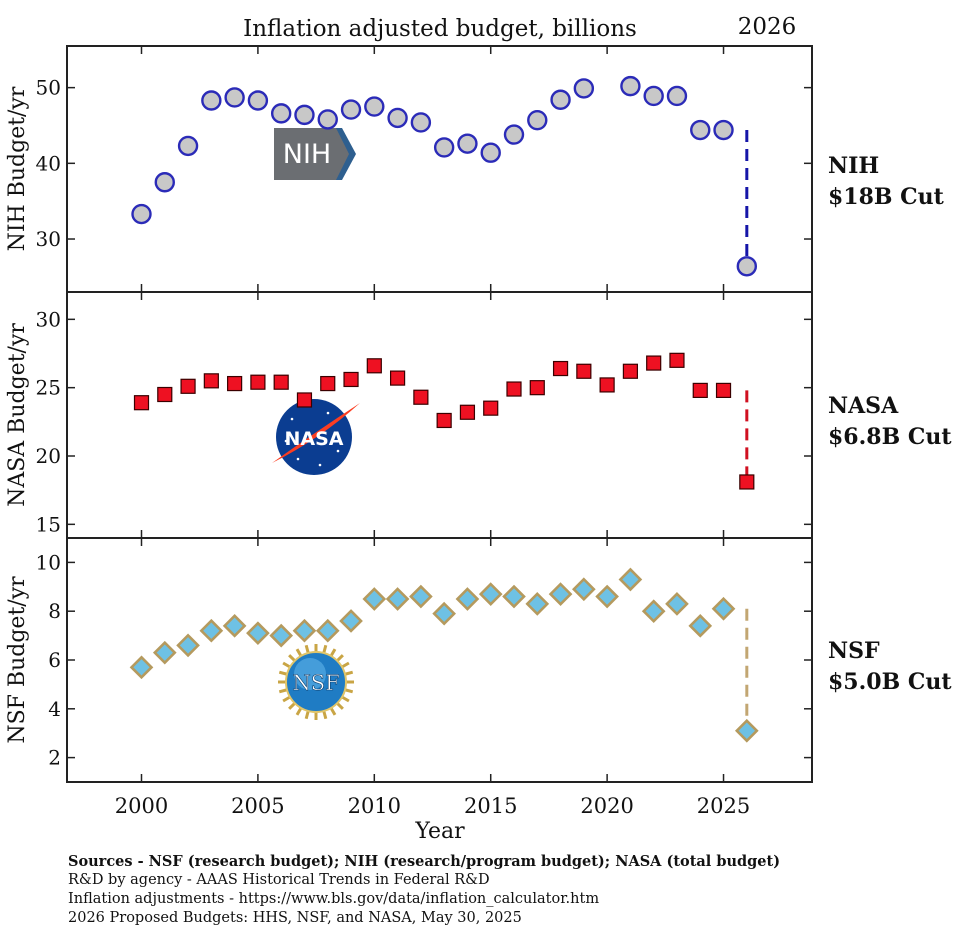 The width and height of the screenshot is (962, 946). What do you see at coordinates (310, 674) in the screenshot?
I see `nsf-logo-highlight` at bounding box center [310, 674].